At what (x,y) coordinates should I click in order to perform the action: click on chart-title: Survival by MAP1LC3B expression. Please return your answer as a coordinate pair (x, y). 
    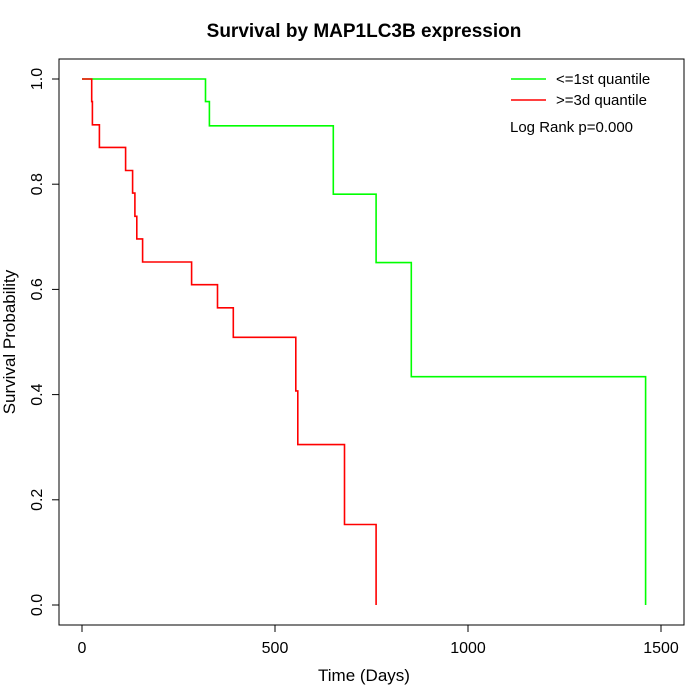
    Looking at the image, I should click on (364, 31).